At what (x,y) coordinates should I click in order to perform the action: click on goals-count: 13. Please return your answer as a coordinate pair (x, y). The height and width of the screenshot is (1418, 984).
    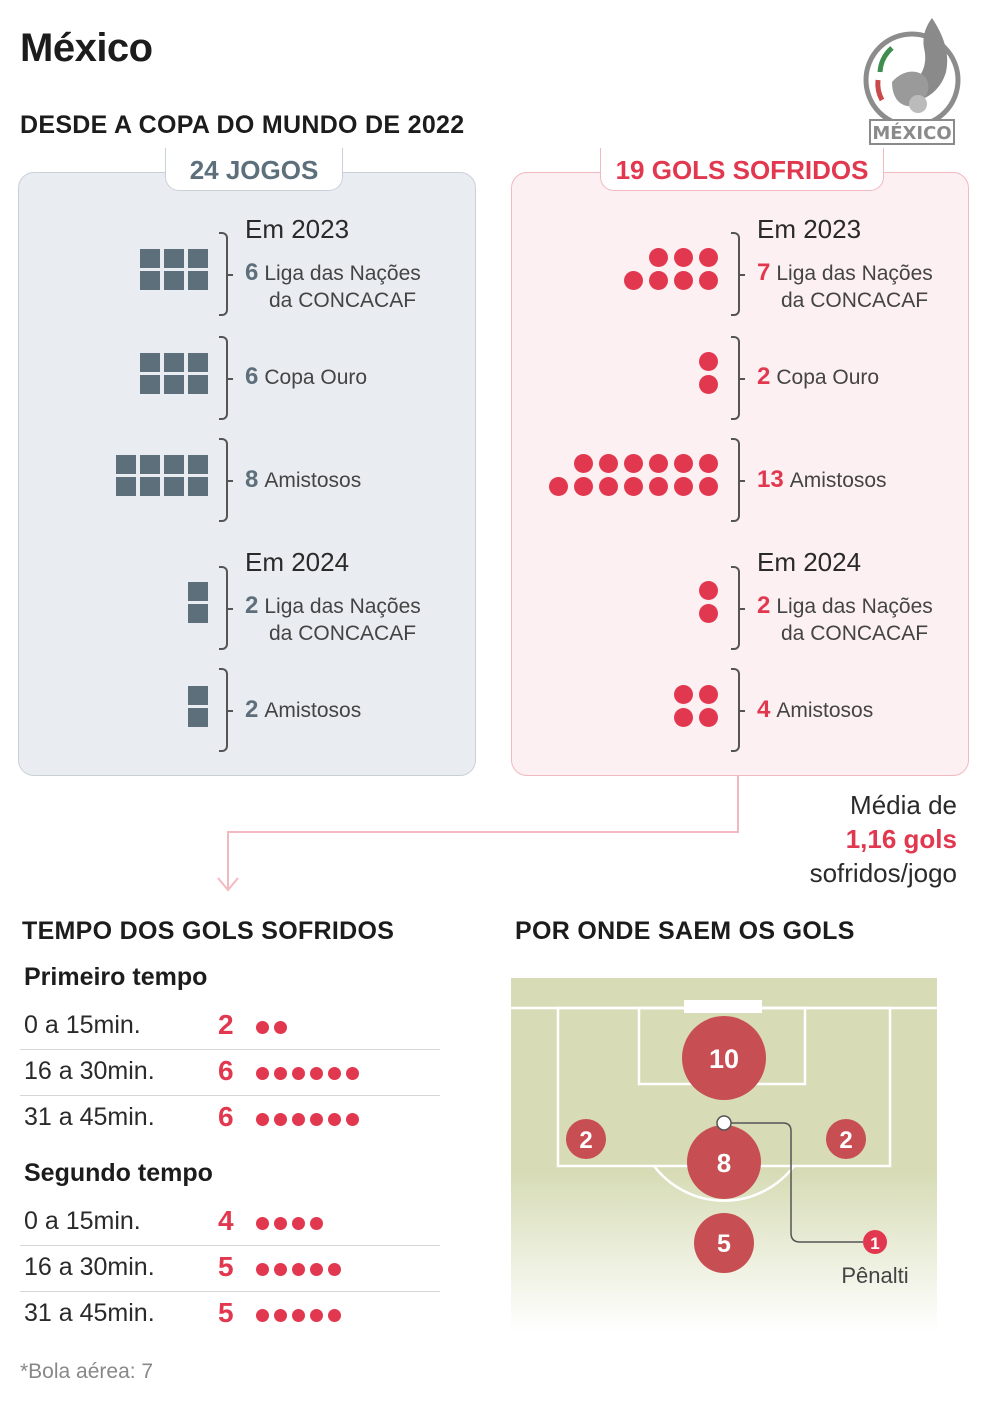
    Looking at the image, I should click on (770, 479).